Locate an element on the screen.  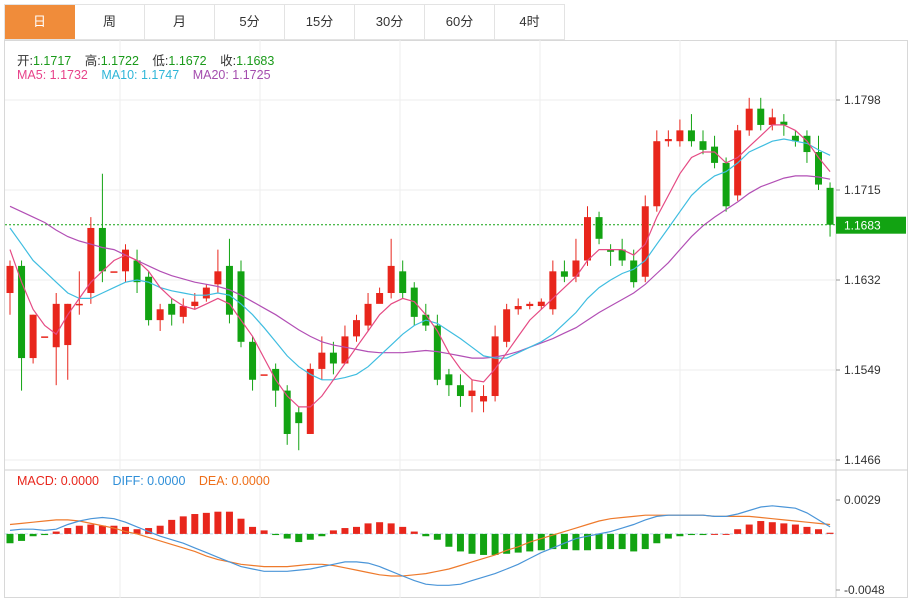
ma-legend: MA5: 1.1732 MA10: 1.1747 MA20: 1.1725 is located at coordinates (149, 75).